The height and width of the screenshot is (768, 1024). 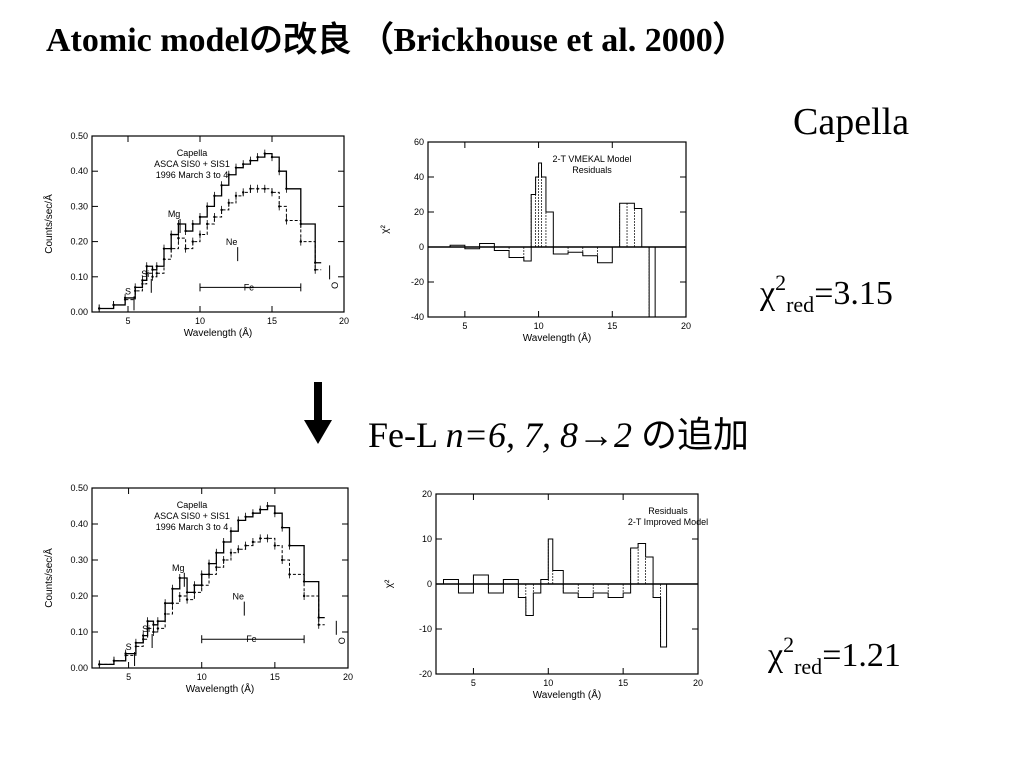 What do you see at coordinates (668, 511) in the screenshot?
I see `chart-legend-text: Residuals` at bounding box center [668, 511].